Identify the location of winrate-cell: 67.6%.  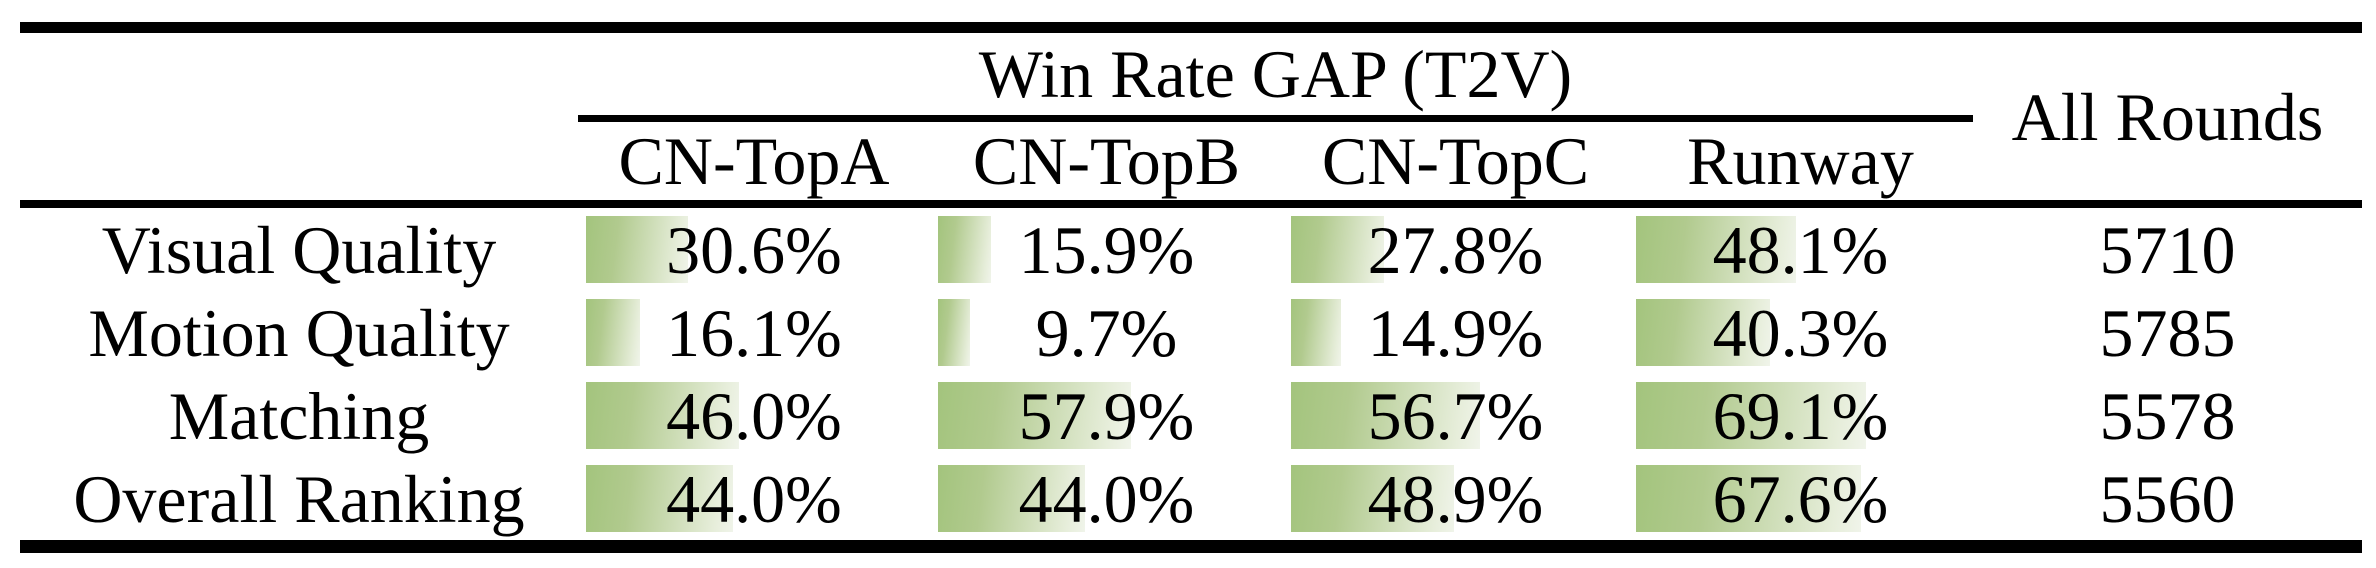
(1800, 498).